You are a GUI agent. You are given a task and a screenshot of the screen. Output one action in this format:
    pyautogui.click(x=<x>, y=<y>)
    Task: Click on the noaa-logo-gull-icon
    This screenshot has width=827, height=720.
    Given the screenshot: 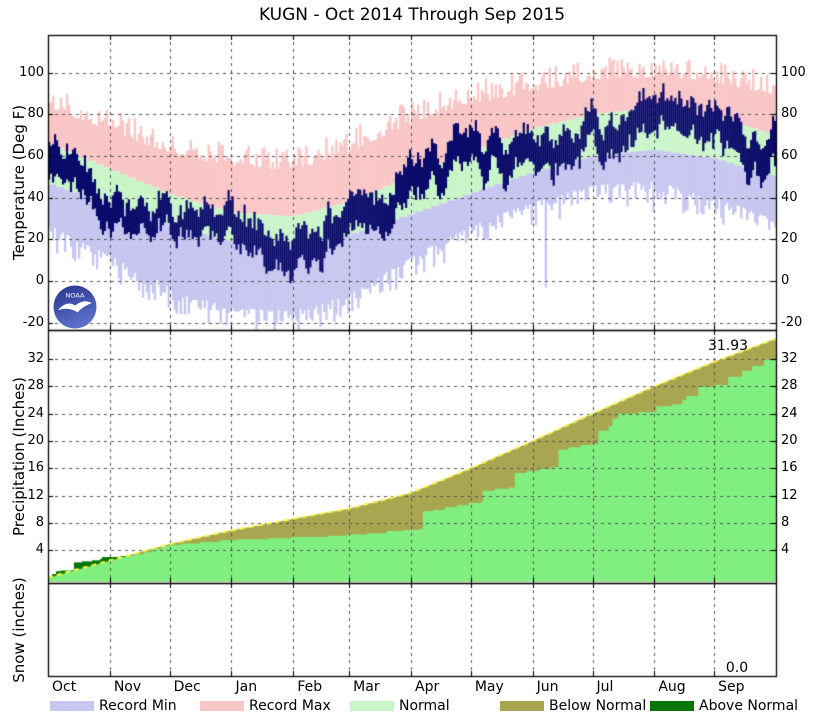 What is the action you would take?
    pyautogui.click(x=75, y=307)
    